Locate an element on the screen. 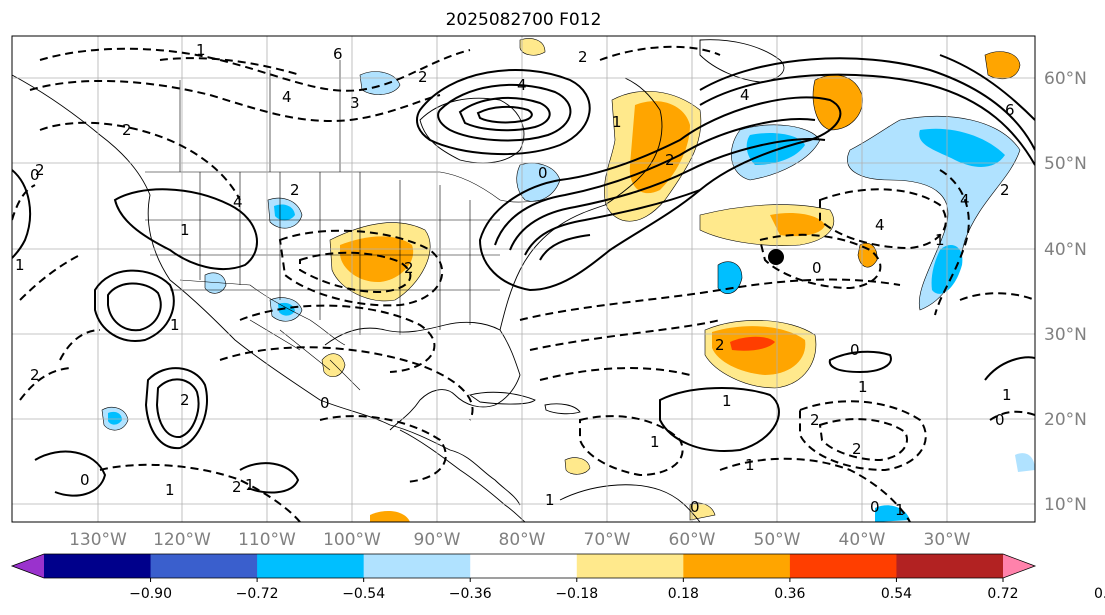  central-america is located at coordinates (462, 475).